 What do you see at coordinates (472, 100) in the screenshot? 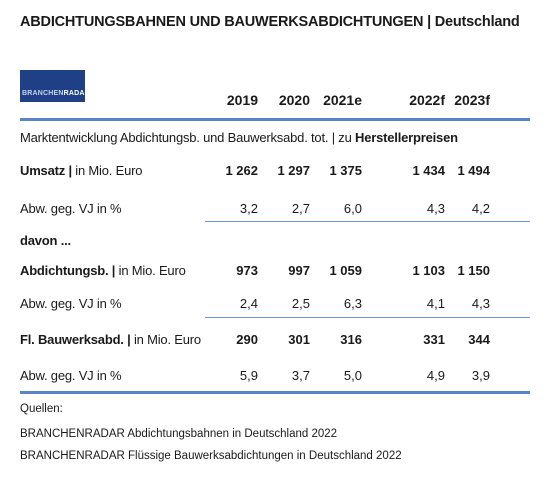
I see `year-header-2023f: 2023f` at bounding box center [472, 100].